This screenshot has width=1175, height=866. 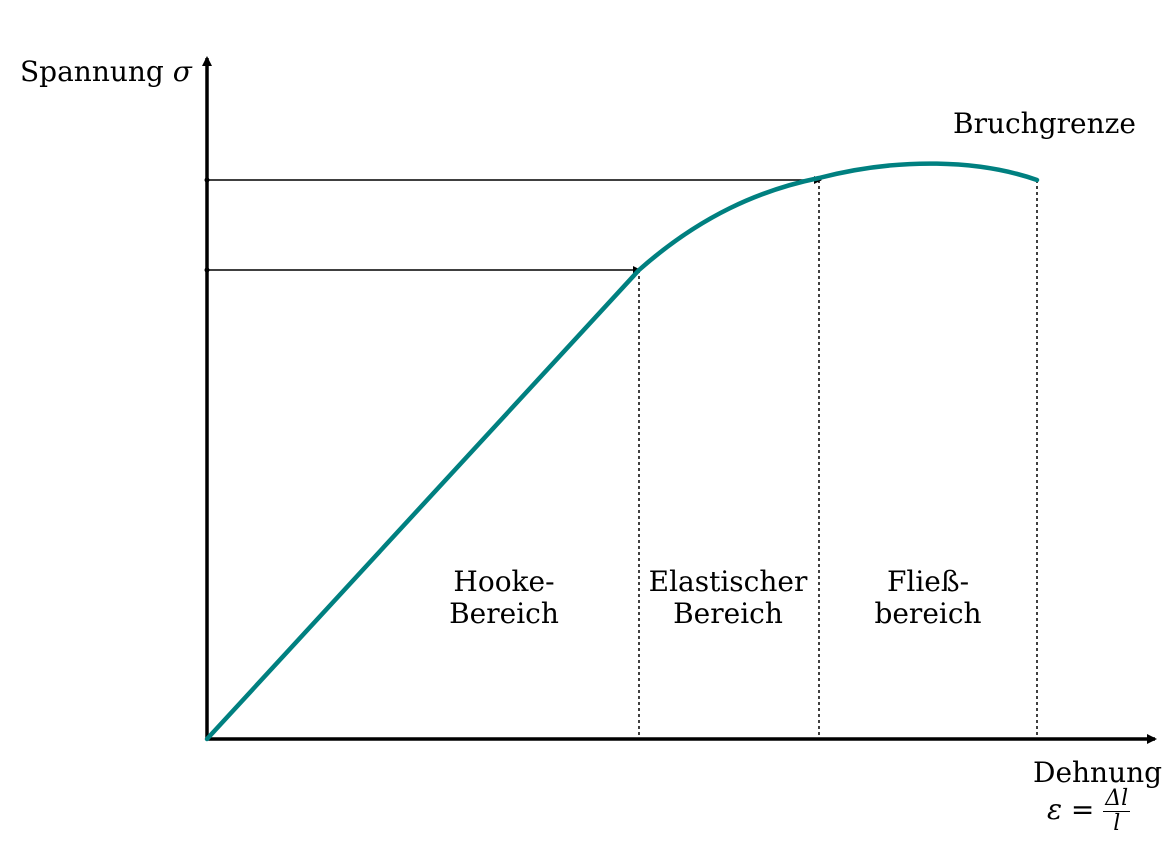 I want to click on elastic-limit-tick, so click(x=207, y=270).